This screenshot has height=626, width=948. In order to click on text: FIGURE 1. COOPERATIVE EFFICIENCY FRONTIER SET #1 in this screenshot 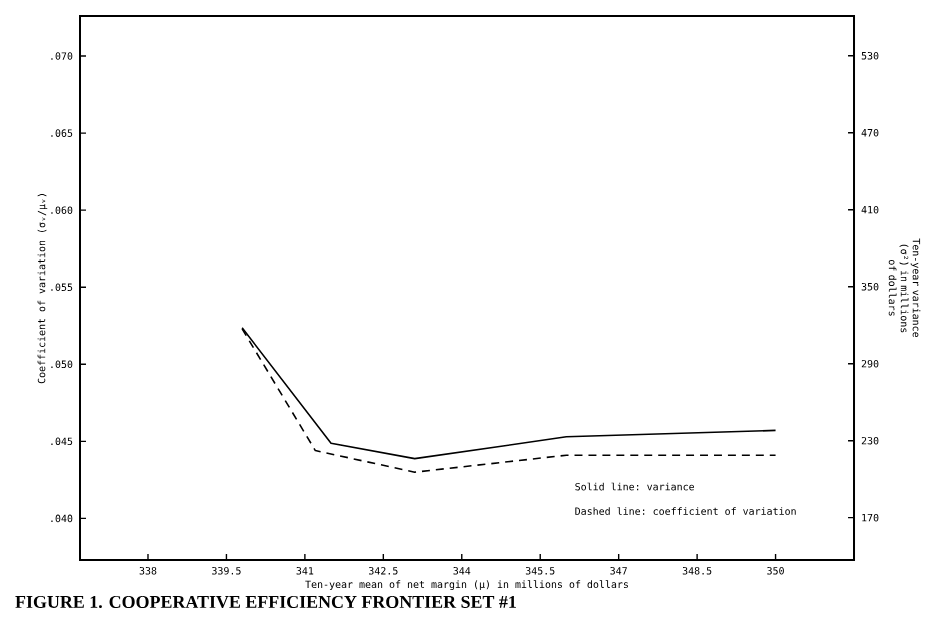, I will do `click(265, 602)`.